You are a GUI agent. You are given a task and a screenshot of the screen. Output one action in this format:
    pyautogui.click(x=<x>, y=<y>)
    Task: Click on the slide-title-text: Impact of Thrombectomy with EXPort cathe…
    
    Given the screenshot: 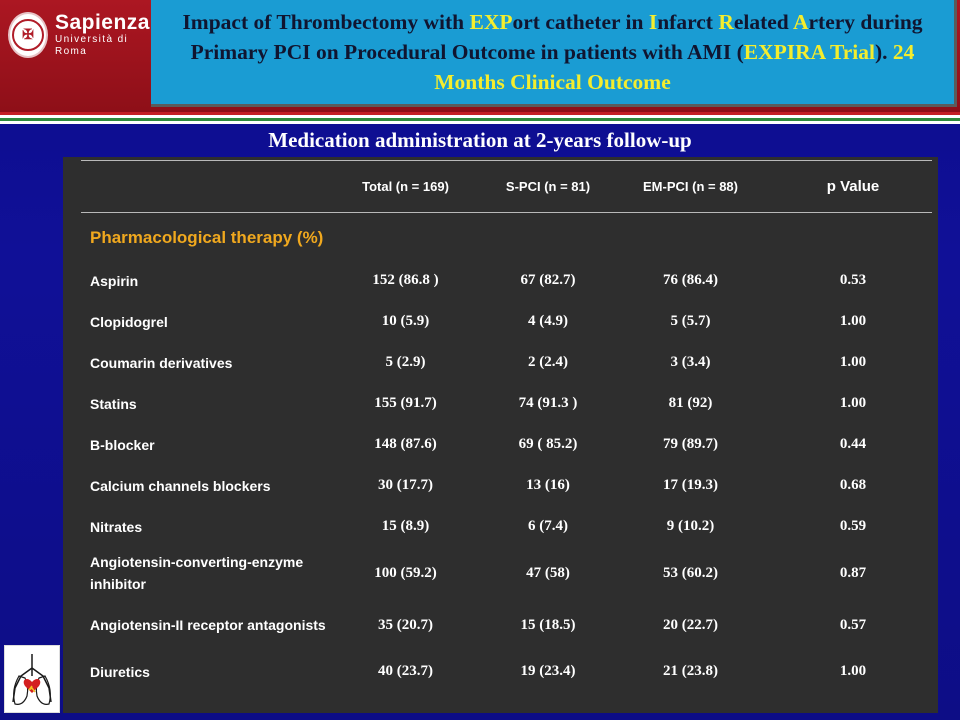 What is the action you would take?
    pyautogui.click(x=552, y=52)
    